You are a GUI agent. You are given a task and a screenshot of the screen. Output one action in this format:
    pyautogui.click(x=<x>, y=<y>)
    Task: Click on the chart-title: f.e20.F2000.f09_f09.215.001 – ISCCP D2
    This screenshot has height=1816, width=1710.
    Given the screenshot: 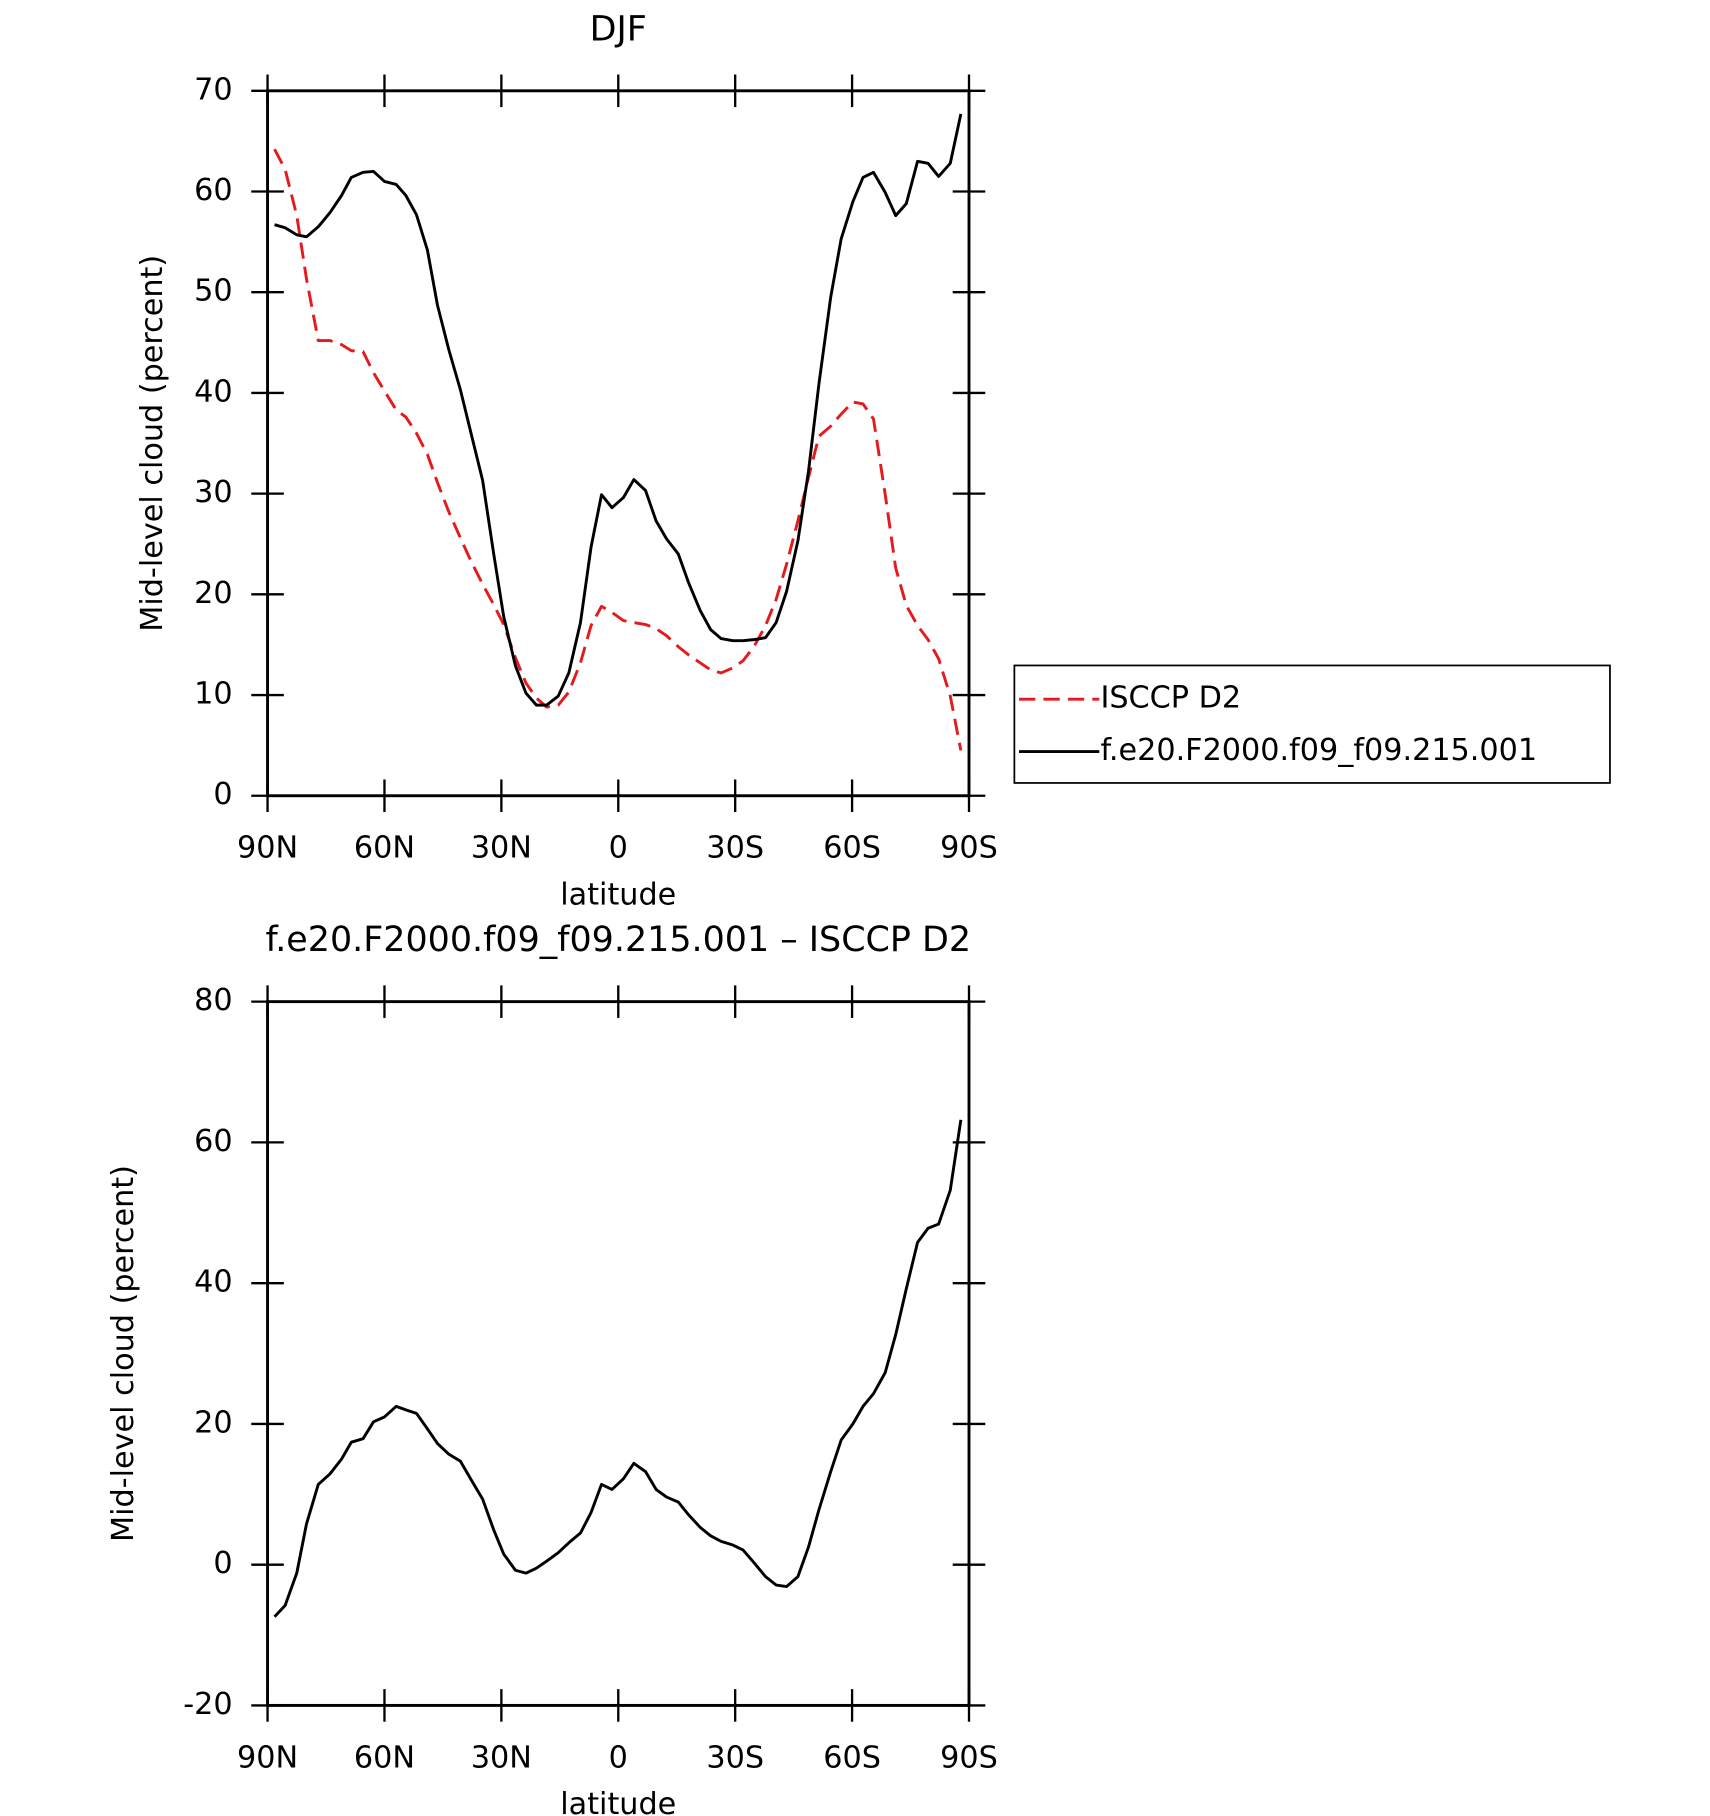 What is the action you would take?
    pyautogui.click(x=618, y=940)
    